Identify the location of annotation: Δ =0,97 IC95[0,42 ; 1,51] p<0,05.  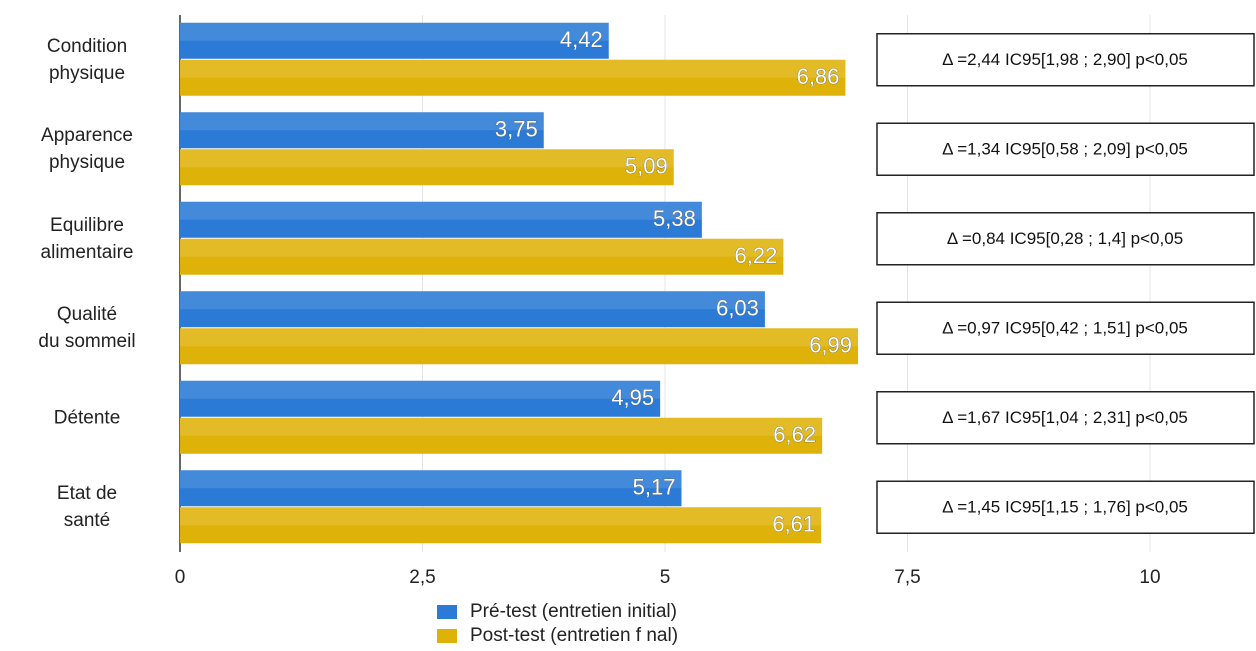
(1065, 328).